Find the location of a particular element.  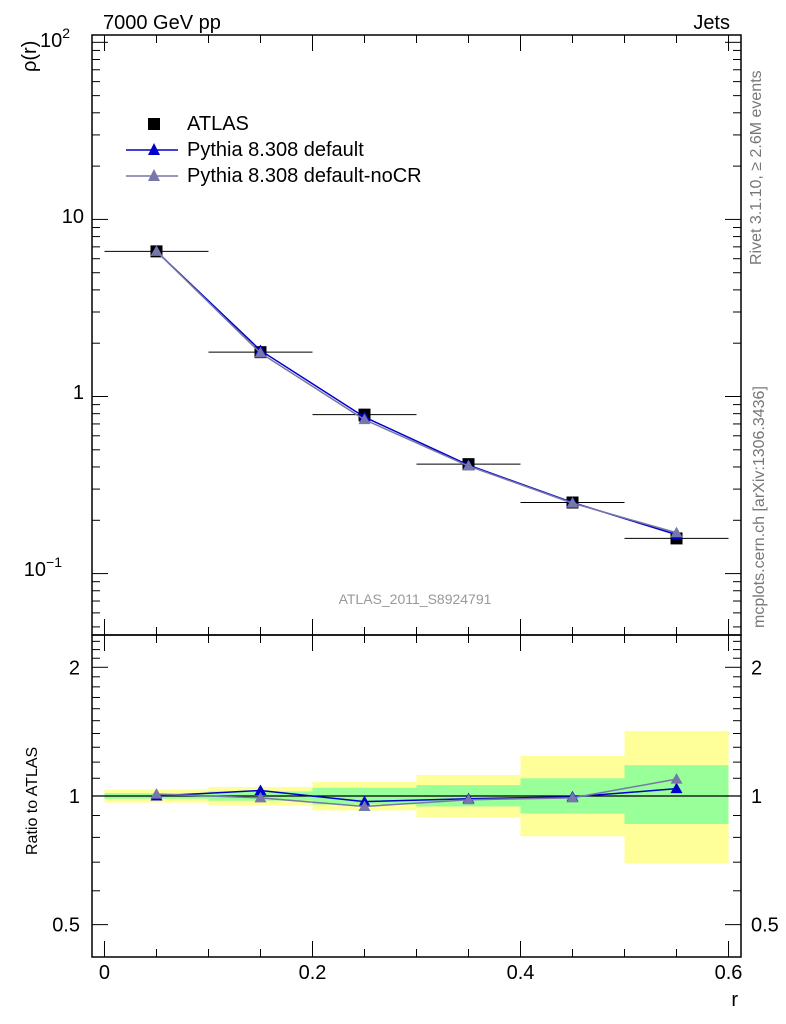

ratio-ylabel: Ratio to ATLAS is located at coordinates (32, 801).